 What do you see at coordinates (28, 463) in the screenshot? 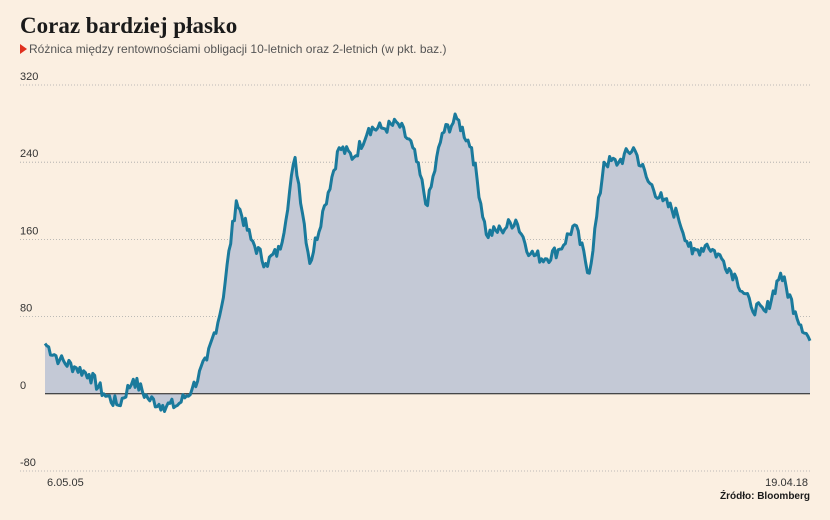
I see `y-tick-label: -80` at bounding box center [28, 463].